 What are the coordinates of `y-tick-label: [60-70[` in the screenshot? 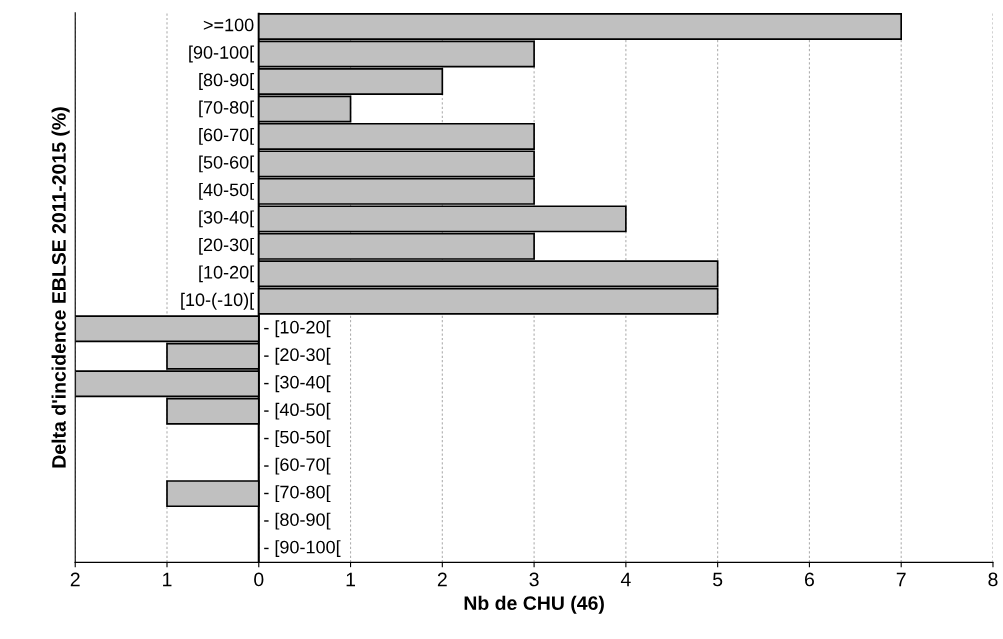 It's located at (227, 136).